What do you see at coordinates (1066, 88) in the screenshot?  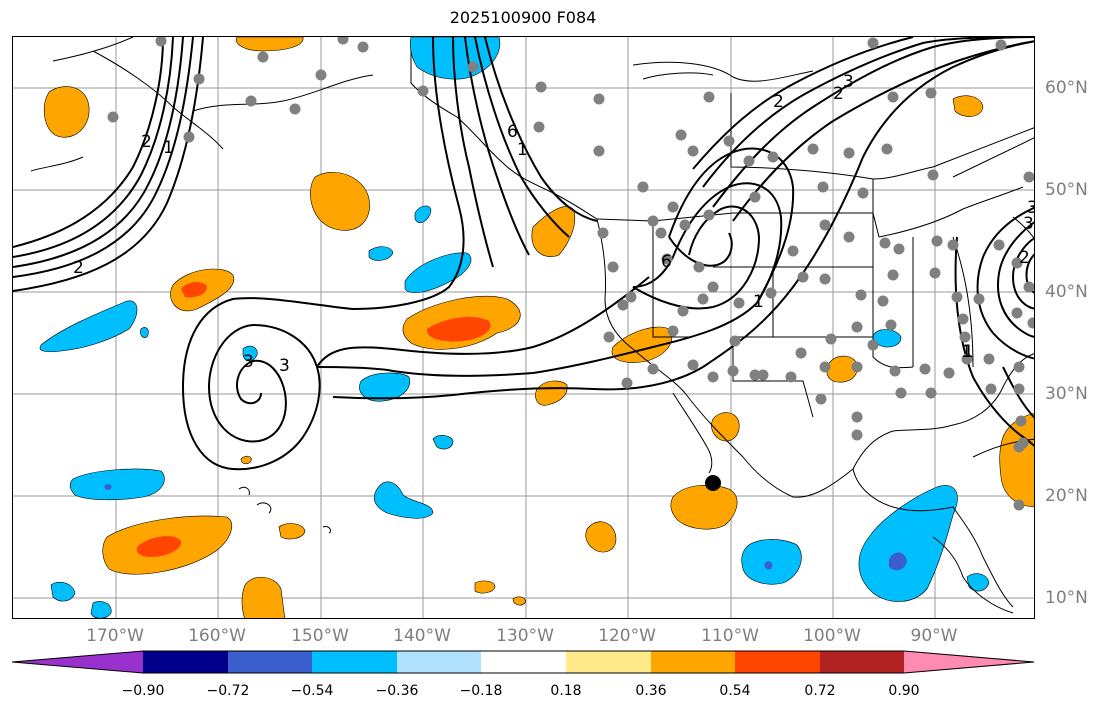 I see `latitude-label: 60°N` at bounding box center [1066, 88].